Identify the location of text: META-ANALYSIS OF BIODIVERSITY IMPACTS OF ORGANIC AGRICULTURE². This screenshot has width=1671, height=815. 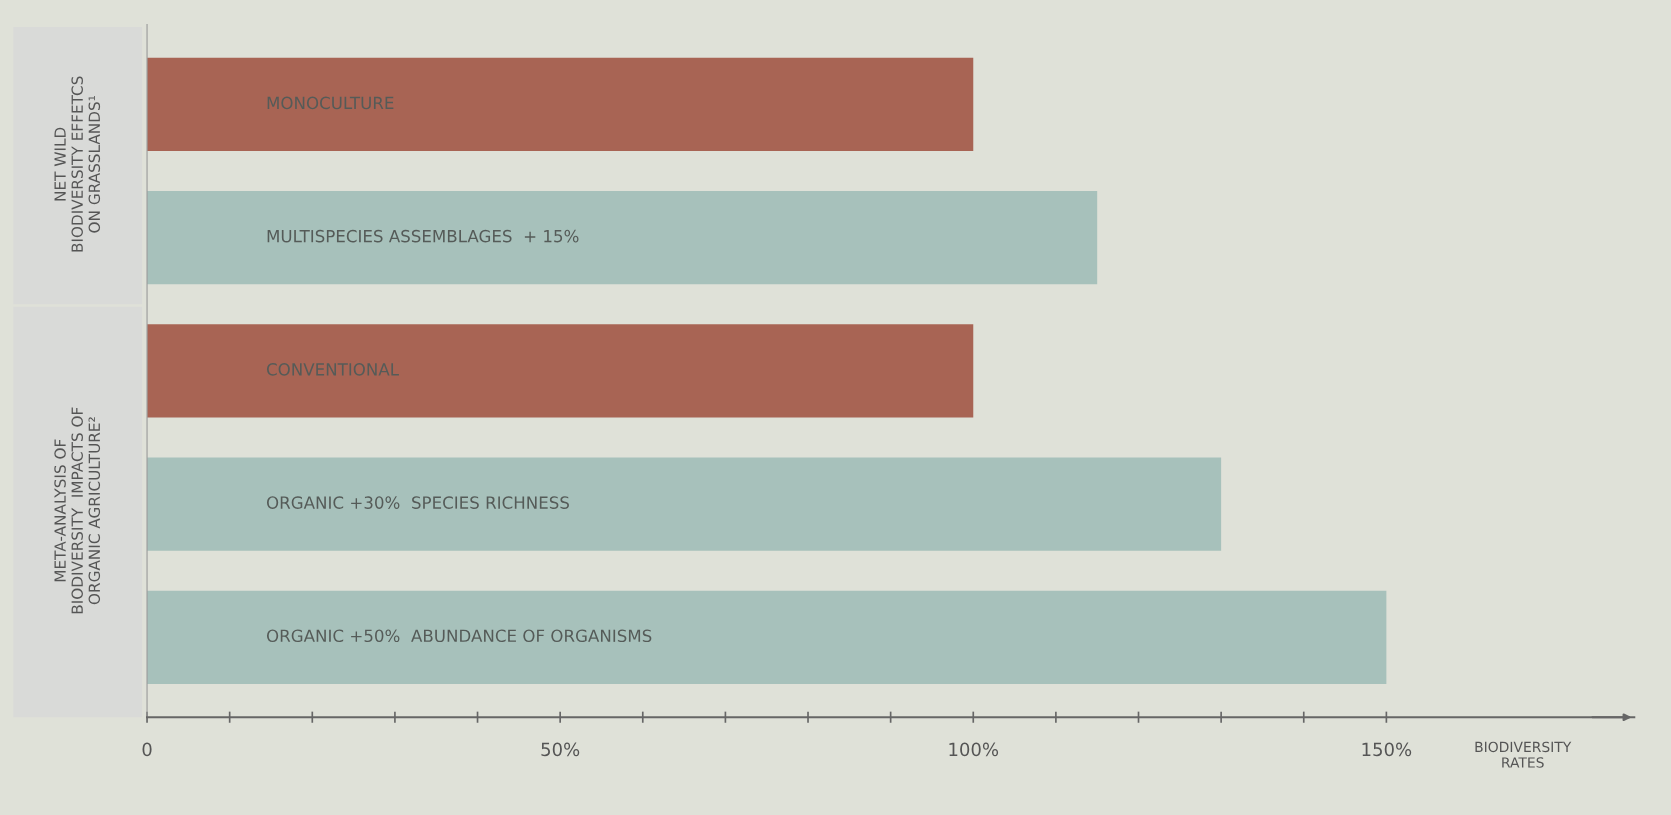
(77, 510).